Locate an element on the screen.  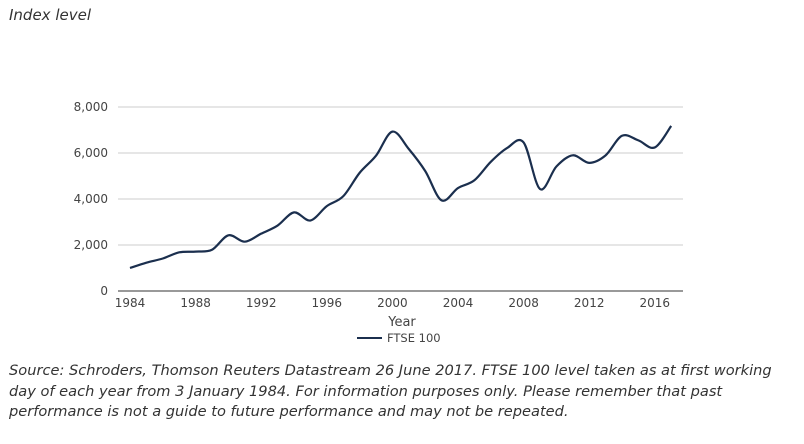
x-tick-label: 2008 is located at coordinates (523, 303).